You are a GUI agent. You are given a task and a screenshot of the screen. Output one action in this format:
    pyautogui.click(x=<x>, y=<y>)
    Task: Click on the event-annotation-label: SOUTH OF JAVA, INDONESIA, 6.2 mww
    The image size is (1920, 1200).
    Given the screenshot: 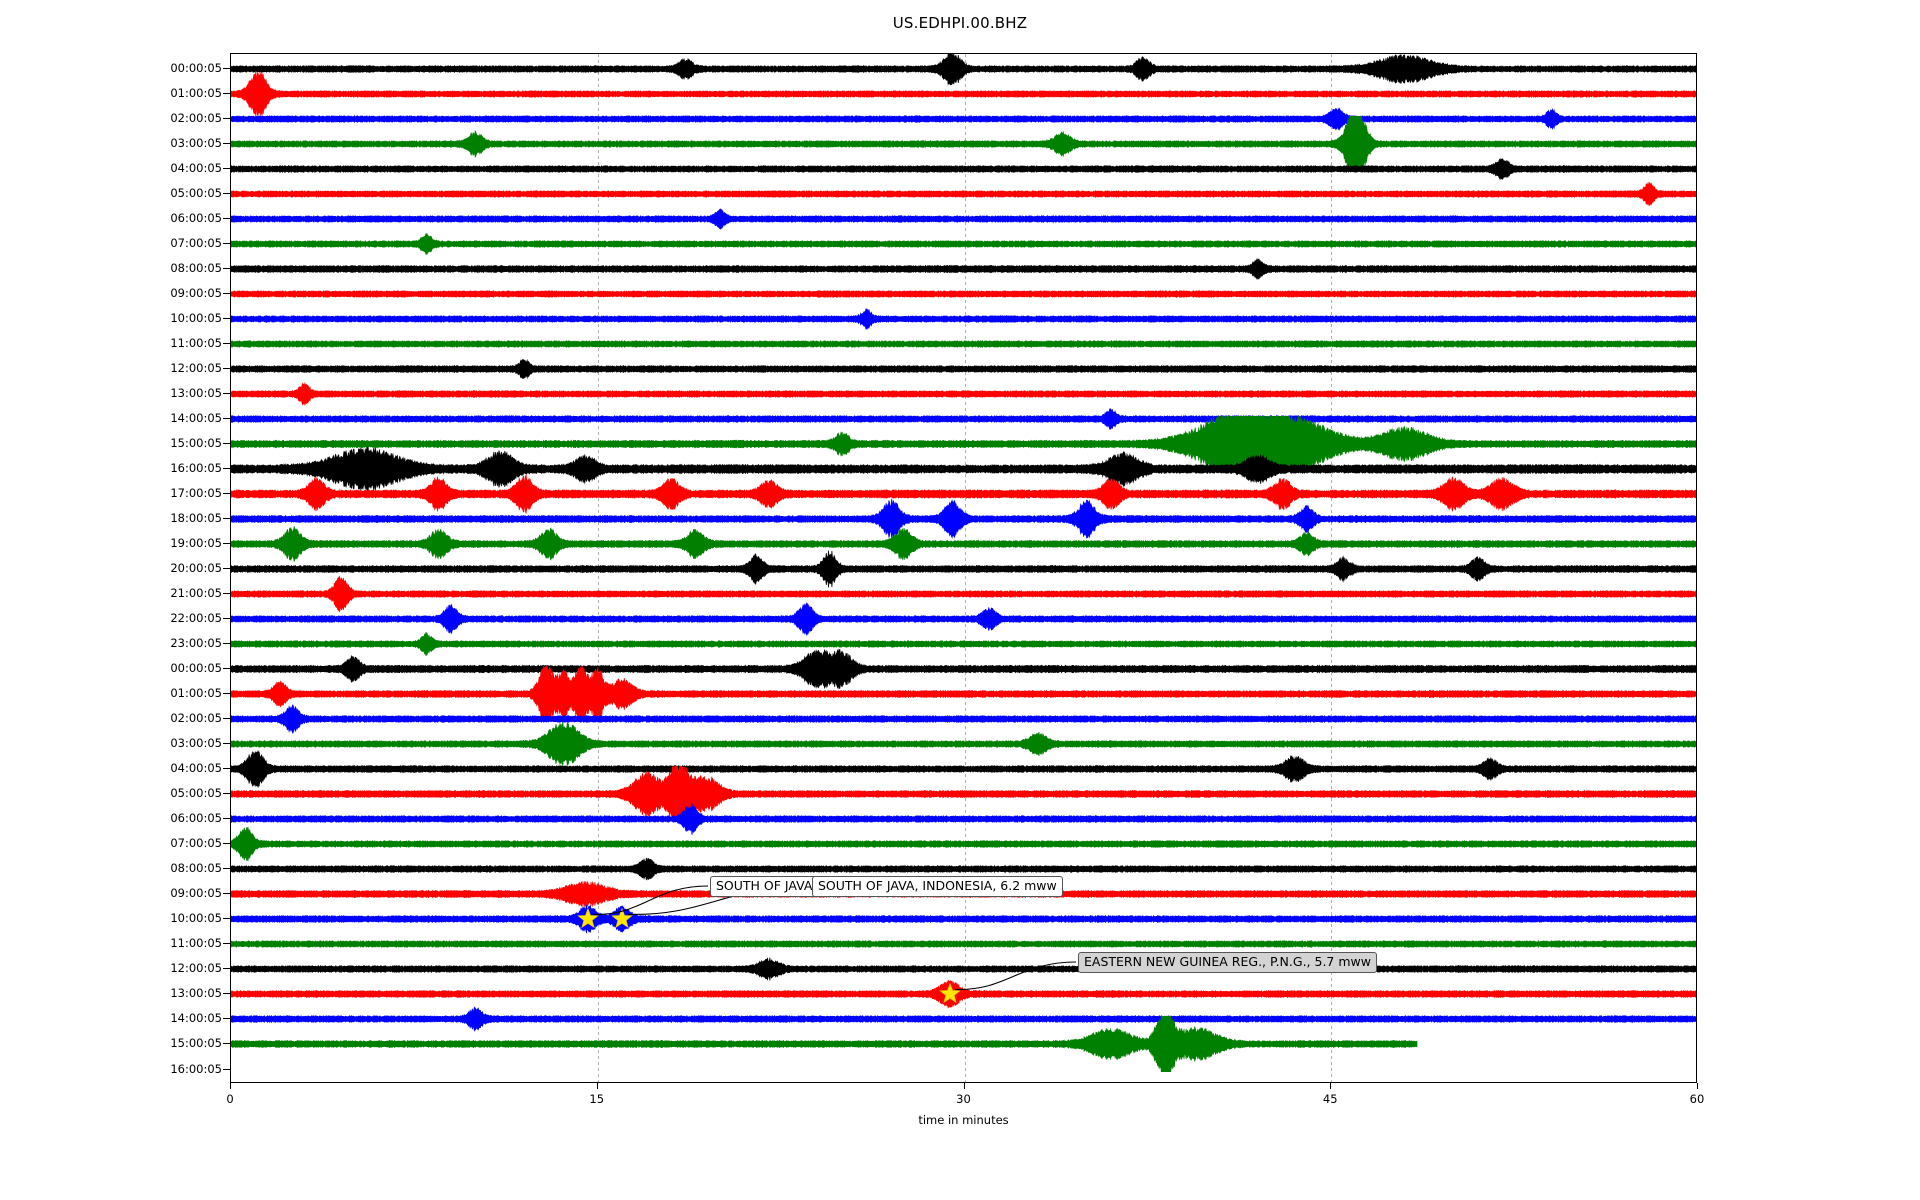 What is the action you would take?
    pyautogui.click(x=937, y=886)
    